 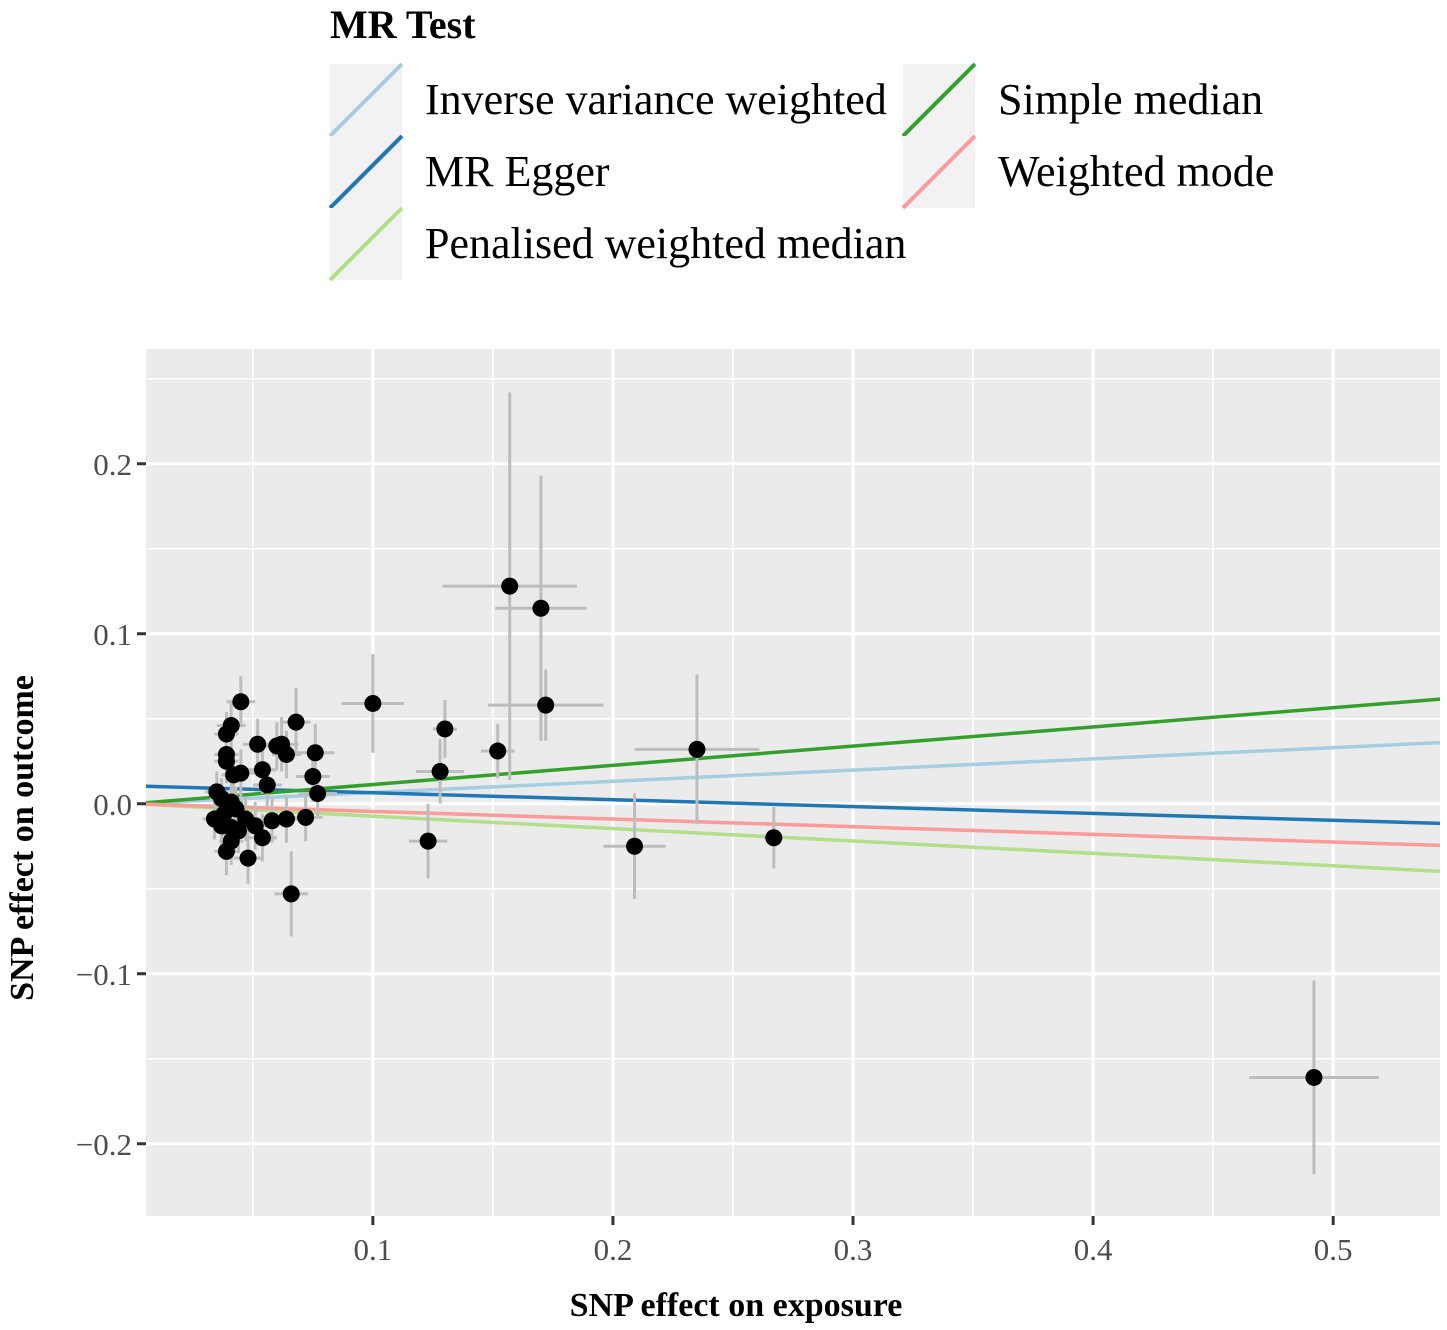 What do you see at coordinates (736, 1305) in the screenshot?
I see `x-axis-title: SNP effect on exposure` at bounding box center [736, 1305].